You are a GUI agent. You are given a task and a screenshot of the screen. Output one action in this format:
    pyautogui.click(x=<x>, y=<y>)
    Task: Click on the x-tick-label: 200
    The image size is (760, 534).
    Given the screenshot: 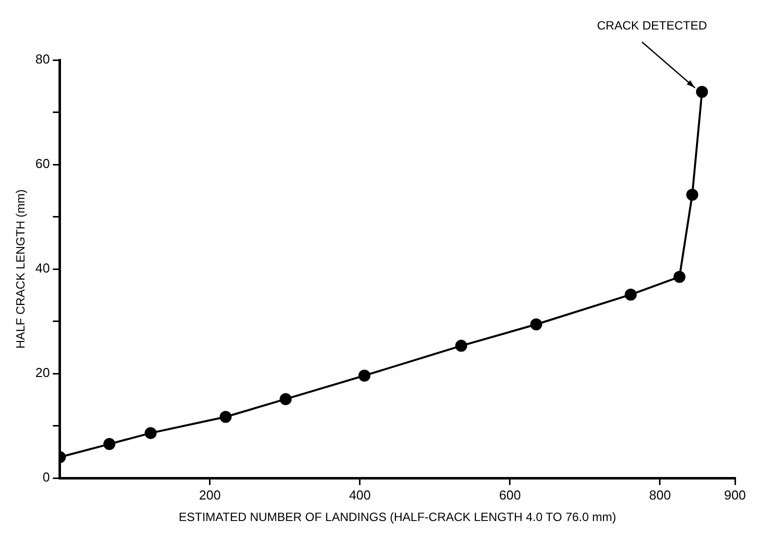 What is the action you would take?
    pyautogui.click(x=210, y=494)
    